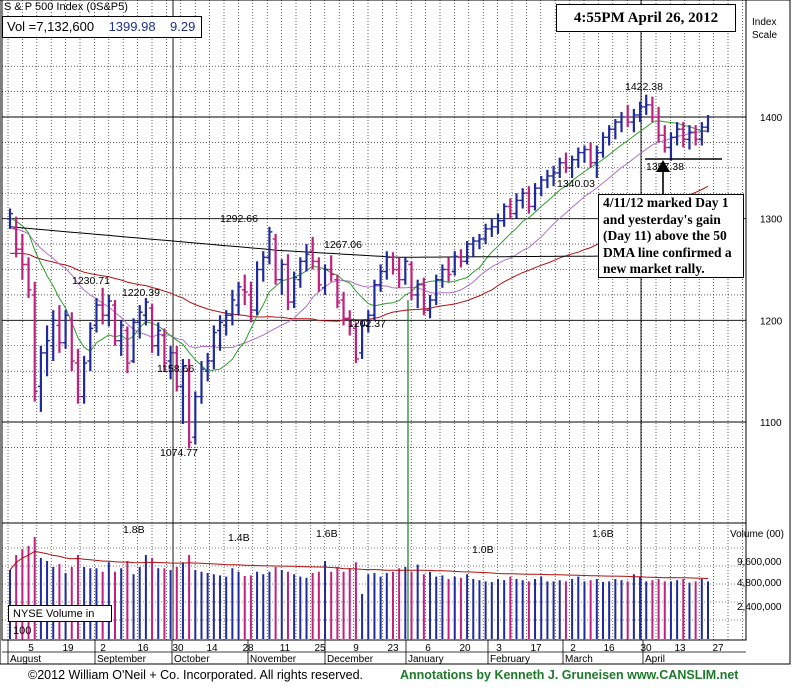 The image size is (791, 690). What do you see at coordinates (718, 648) in the screenshot?
I see `day-tick-label: 27` at bounding box center [718, 648].